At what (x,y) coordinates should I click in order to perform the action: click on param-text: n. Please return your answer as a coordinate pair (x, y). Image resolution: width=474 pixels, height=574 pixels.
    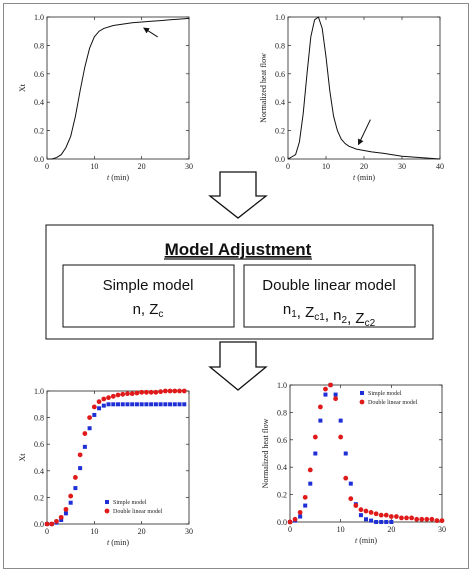
    Looking at the image, I should click on (287, 309).